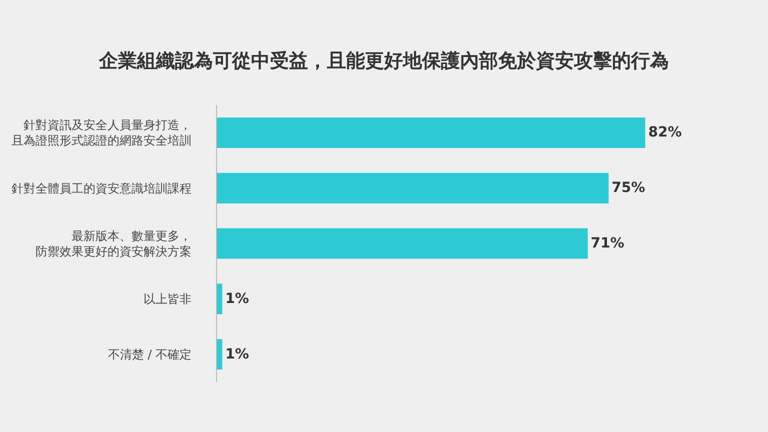 The height and width of the screenshot is (432, 768). I want to click on chart-title: 企業組織認為可從中受益，且能更好地保護內部免於資安攻擊的行為, so click(383, 61).